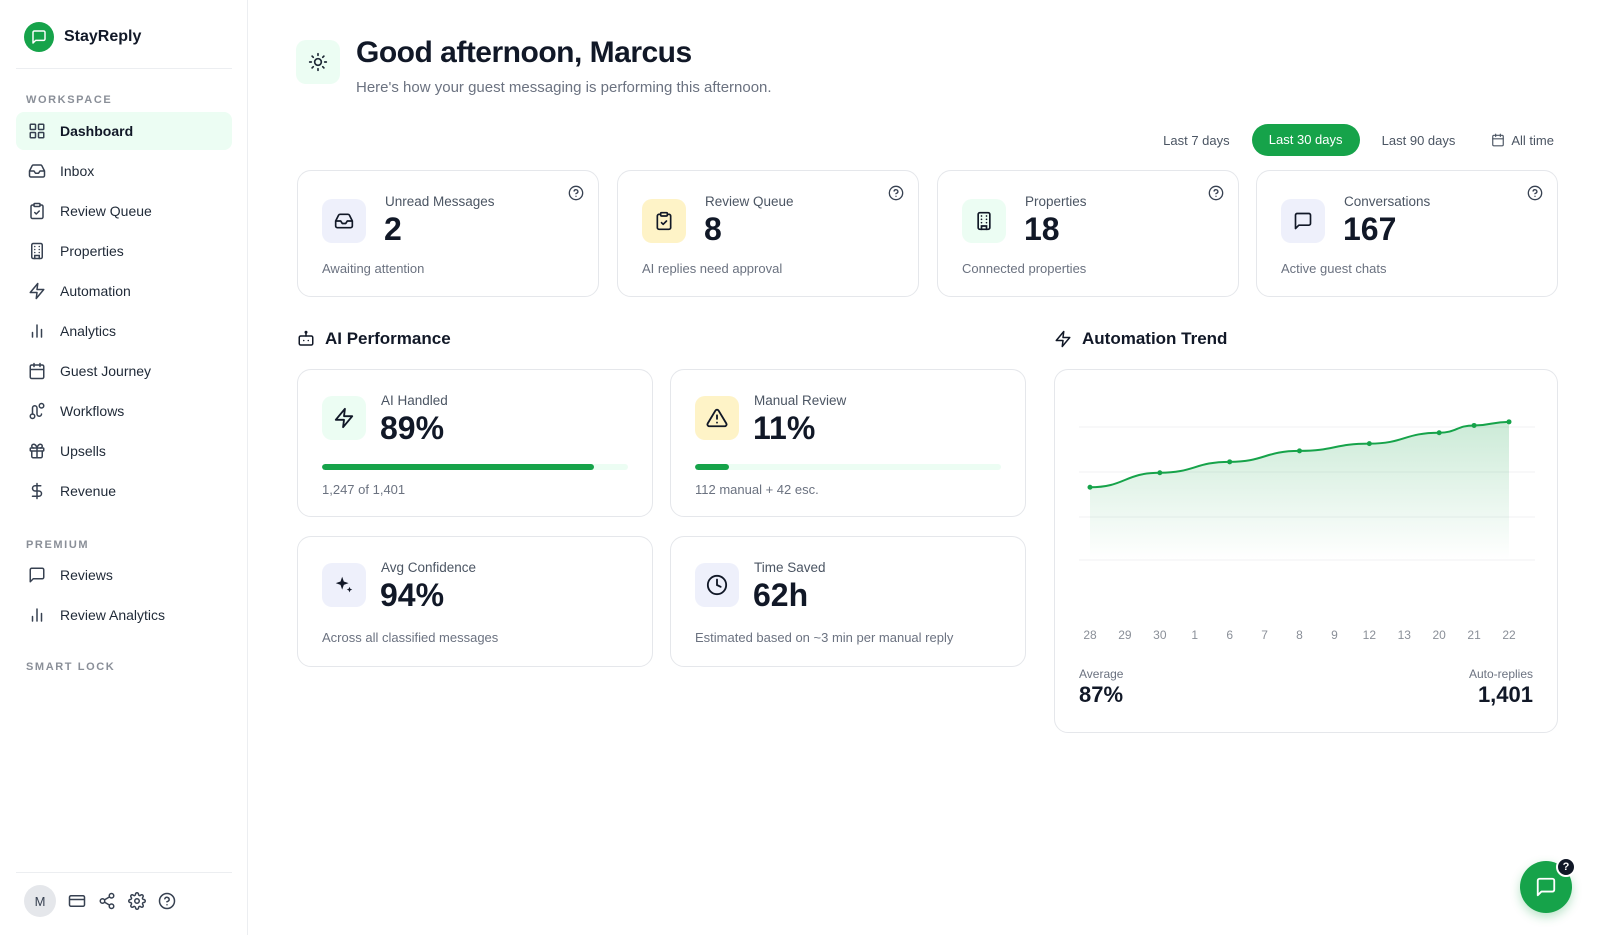 The image size is (1600, 935). Describe the element at coordinates (1334, 268) in the screenshot. I see `stat-subtext: Active guest chats` at that location.